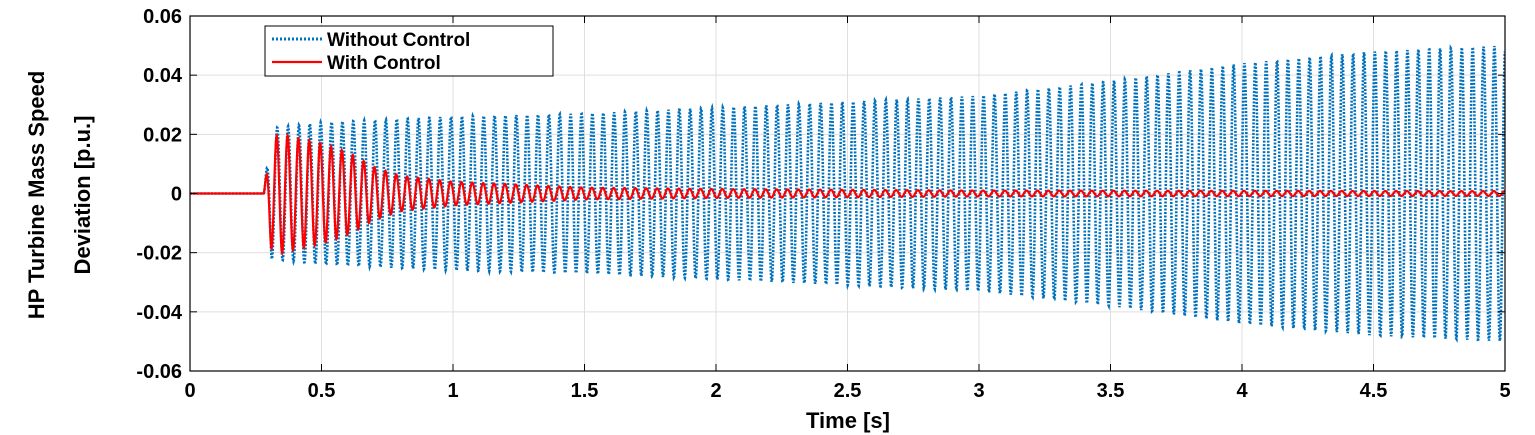 This screenshot has height=435, width=1535. Describe the element at coordinates (384, 63) in the screenshot. I see `legend-label-with-control: With Control` at that location.